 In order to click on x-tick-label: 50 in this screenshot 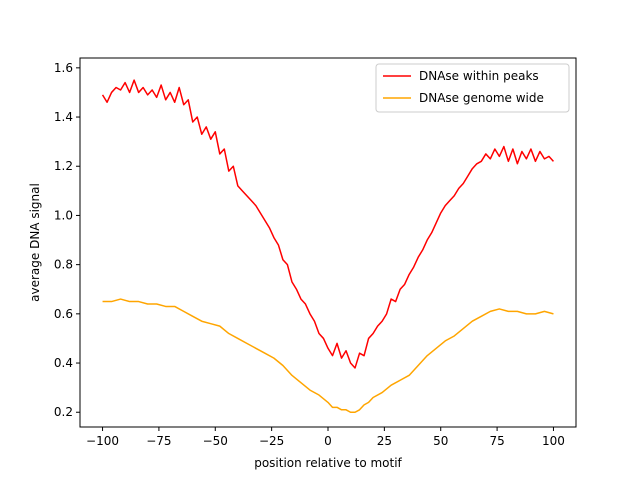, I will do `click(440, 441)`.